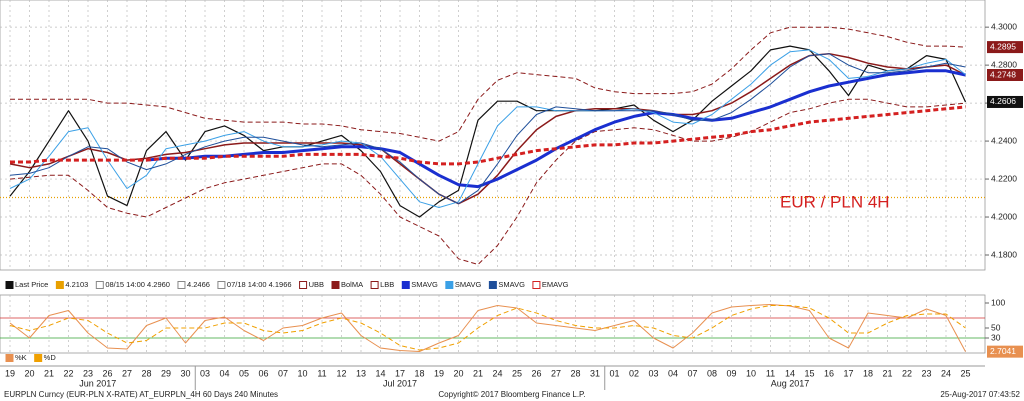  Describe the element at coordinates (1004, 140) in the screenshot. I see `y-tick-label: 4.2400` at that location.